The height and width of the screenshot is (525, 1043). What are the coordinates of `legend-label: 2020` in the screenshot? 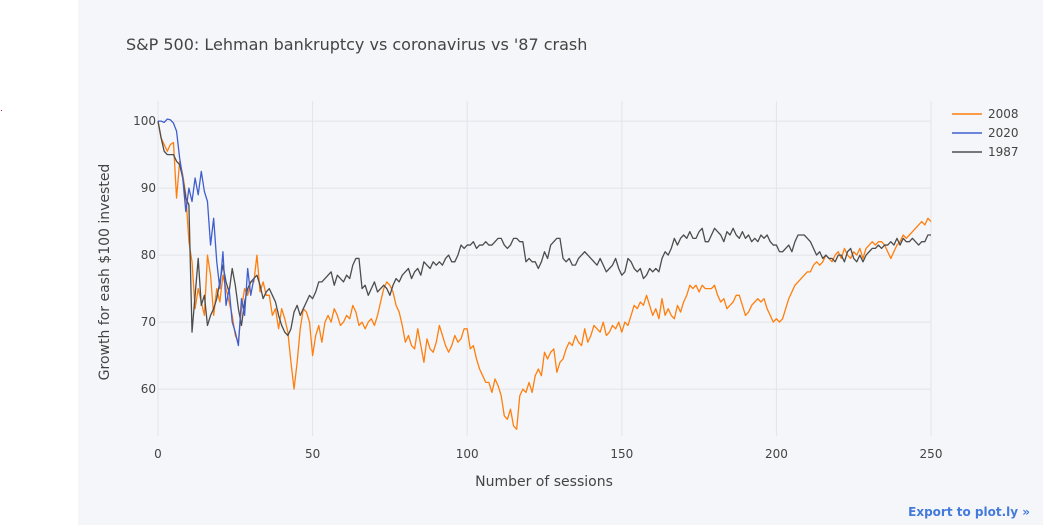 It's located at (1003, 133).